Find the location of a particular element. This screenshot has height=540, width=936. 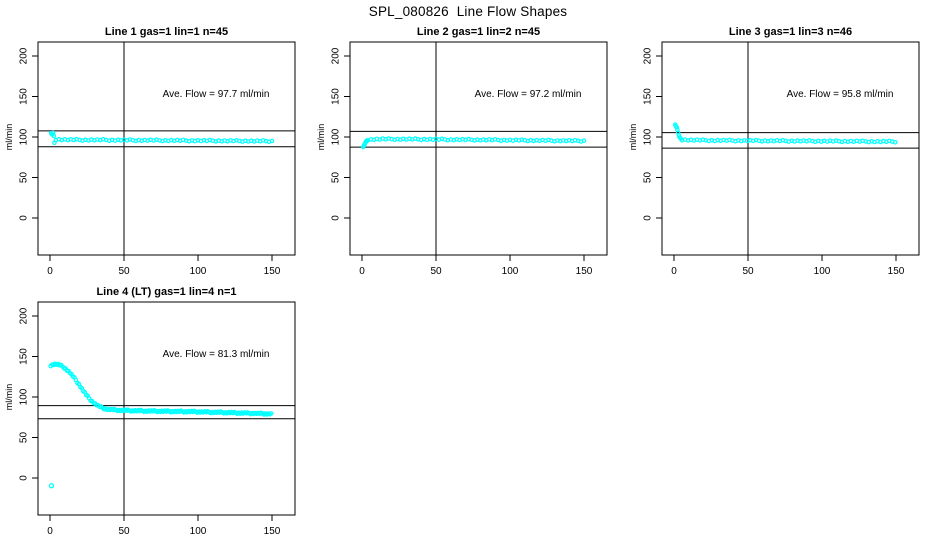

figure-title: SPL_080826 Line Flow Shapes is located at coordinates (468, 11).